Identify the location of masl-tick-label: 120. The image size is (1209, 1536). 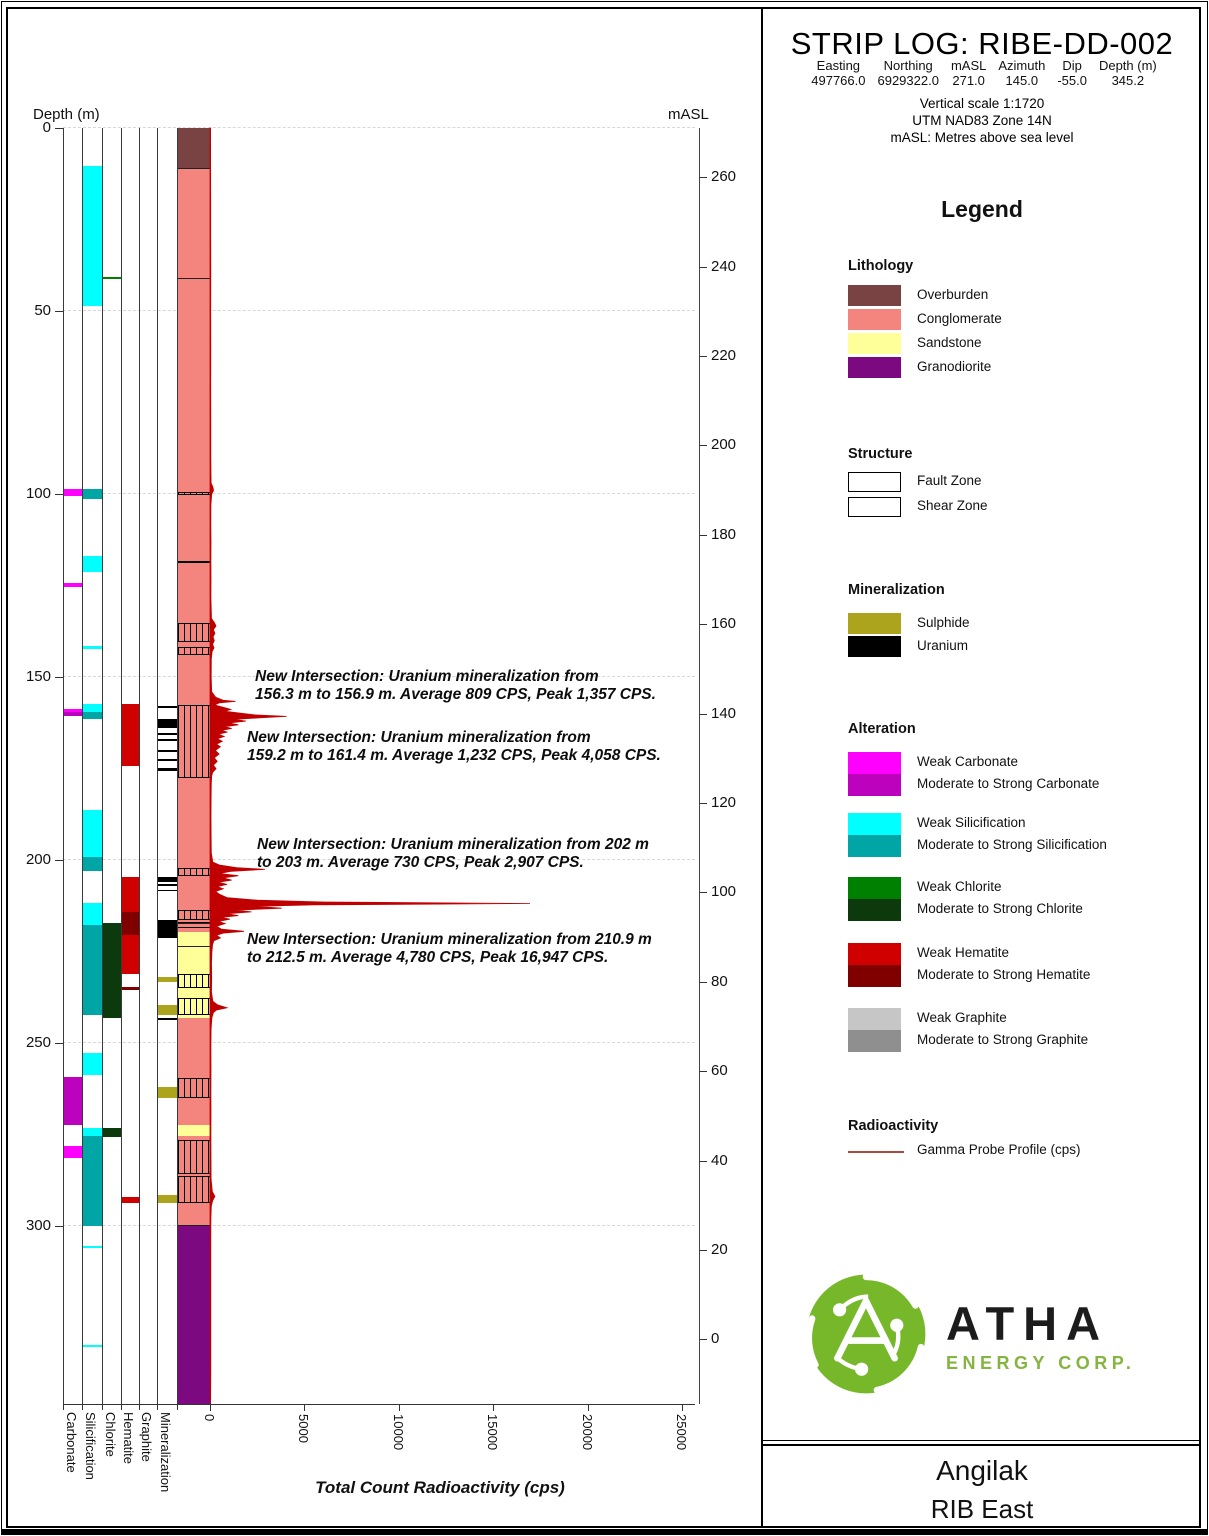
(724, 802).